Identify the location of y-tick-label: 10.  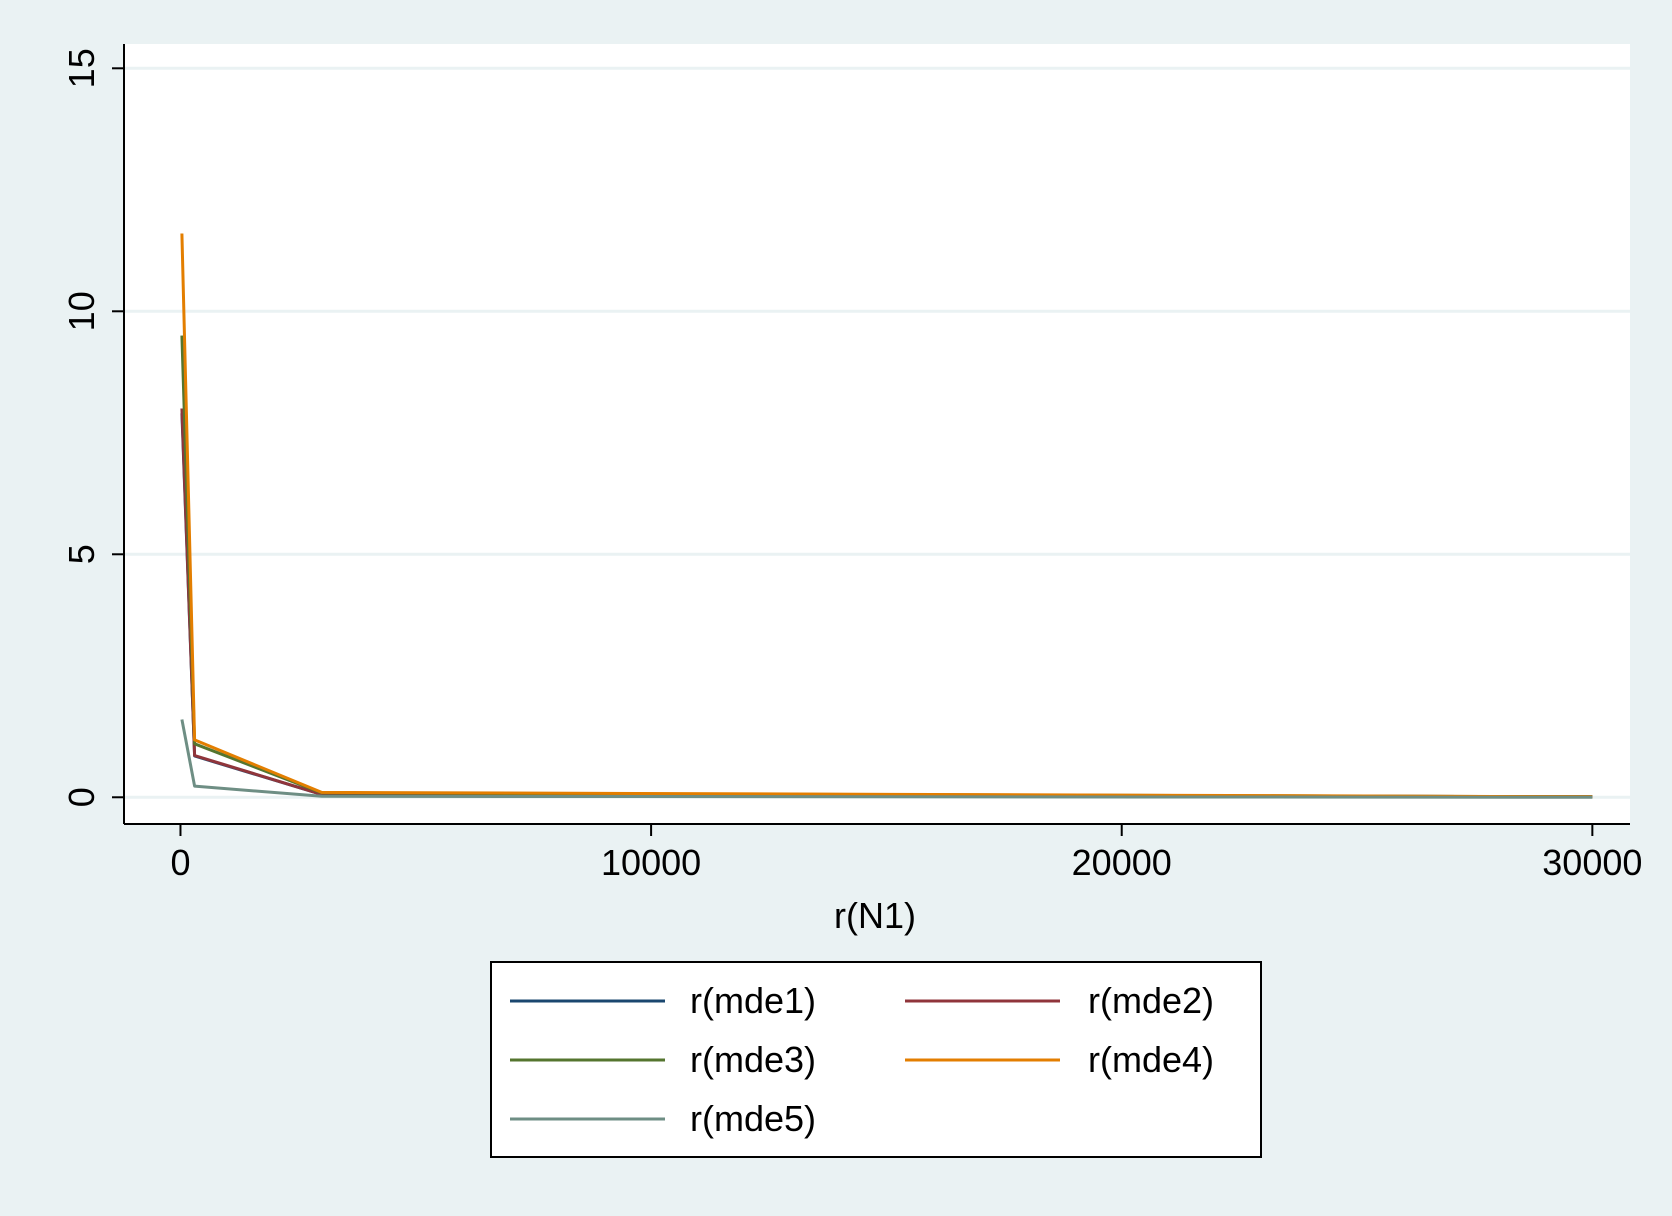
(81, 311).